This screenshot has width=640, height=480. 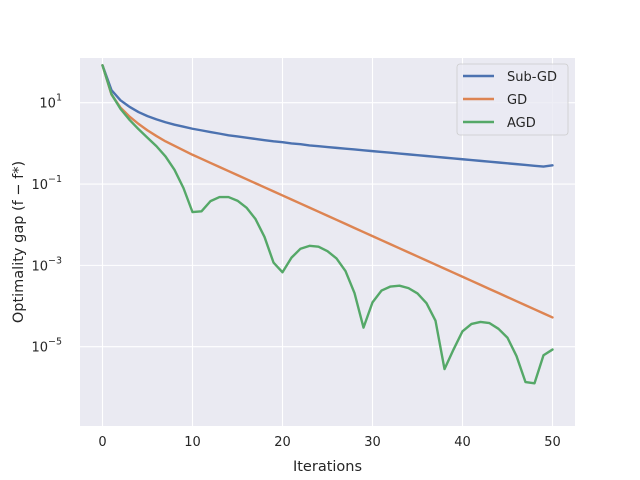 I want to click on x-tick-label: 20, so click(x=282, y=442).